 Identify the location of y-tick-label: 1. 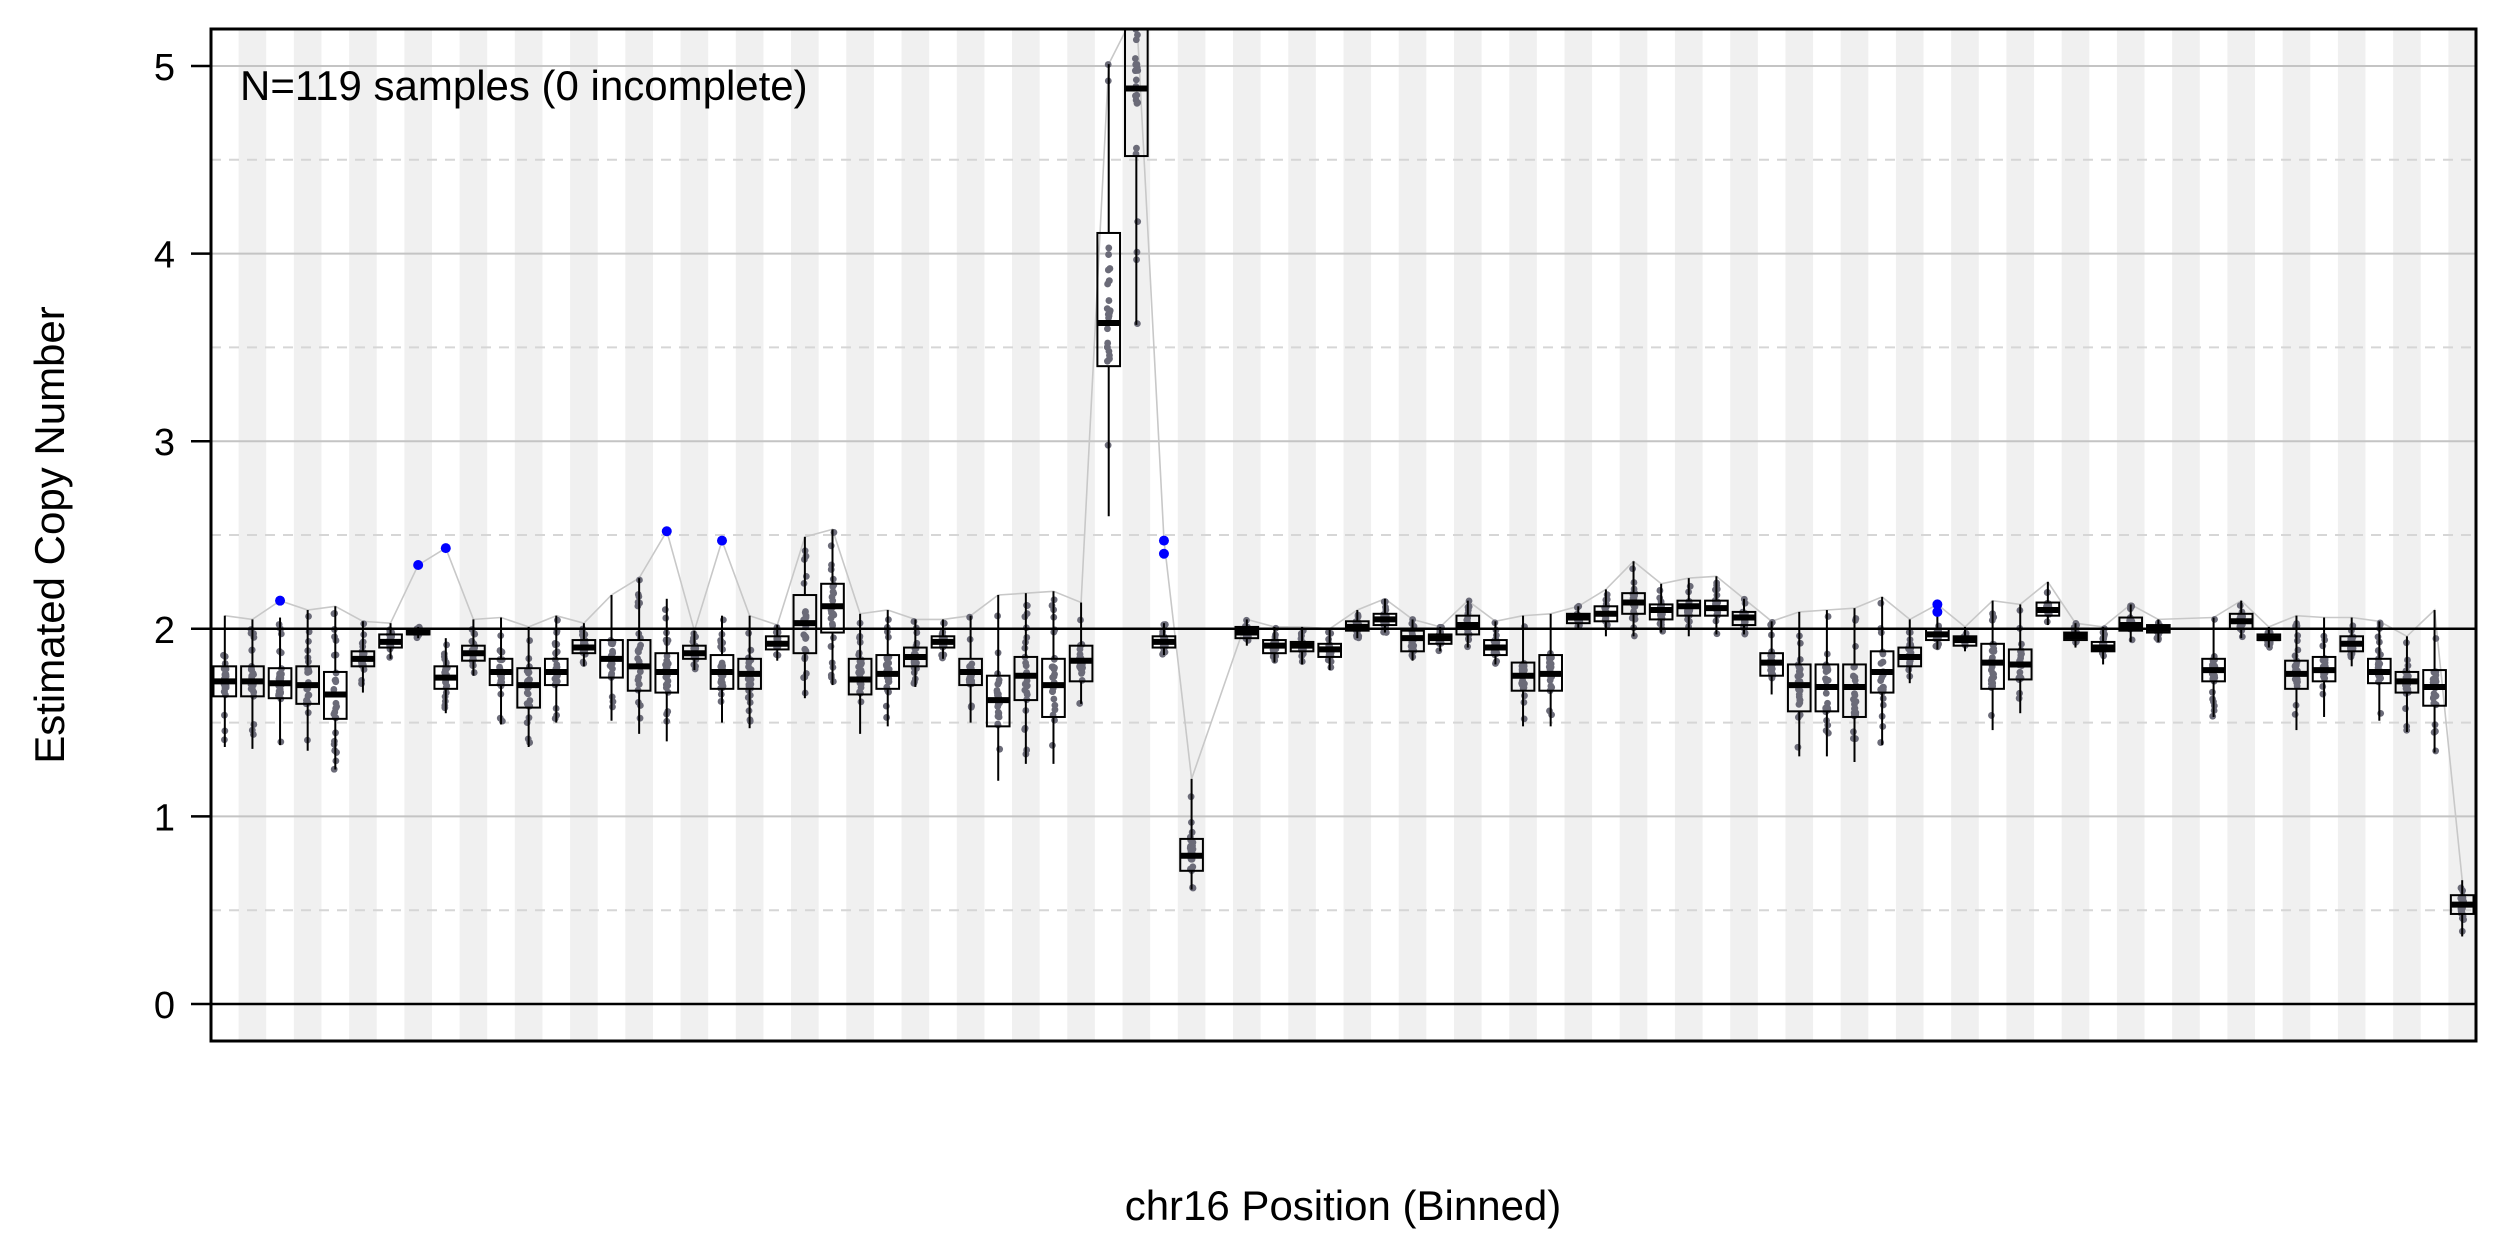
(164, 818).